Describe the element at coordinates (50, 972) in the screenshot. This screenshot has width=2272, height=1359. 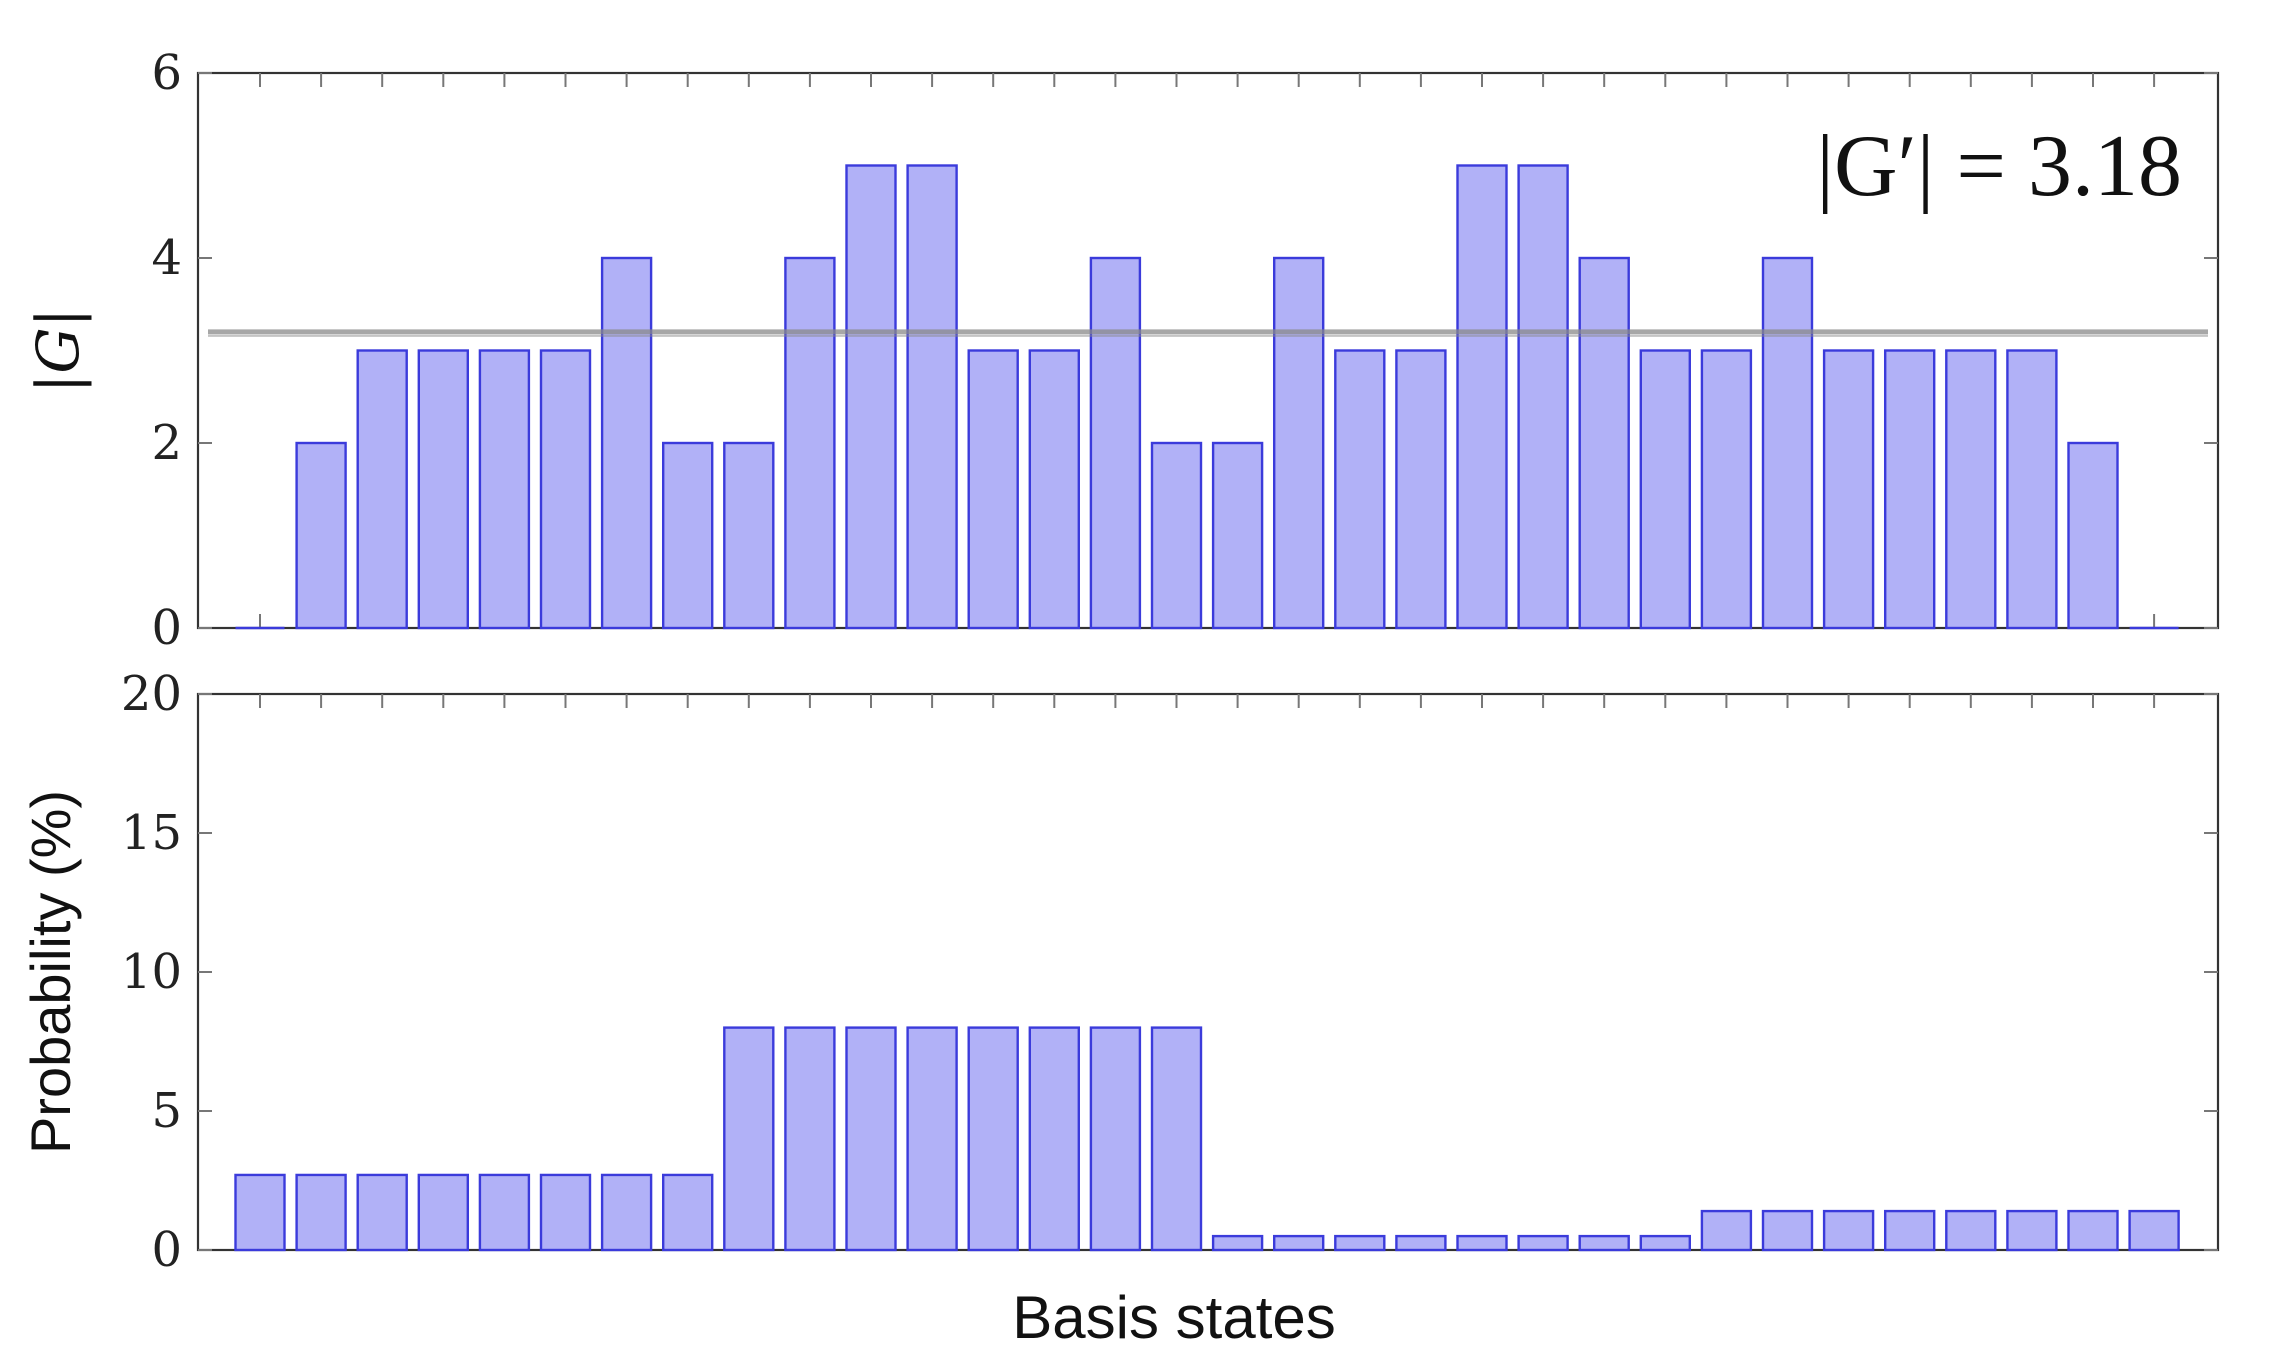
I see `y-axis-label: Probability (%)` at that location.